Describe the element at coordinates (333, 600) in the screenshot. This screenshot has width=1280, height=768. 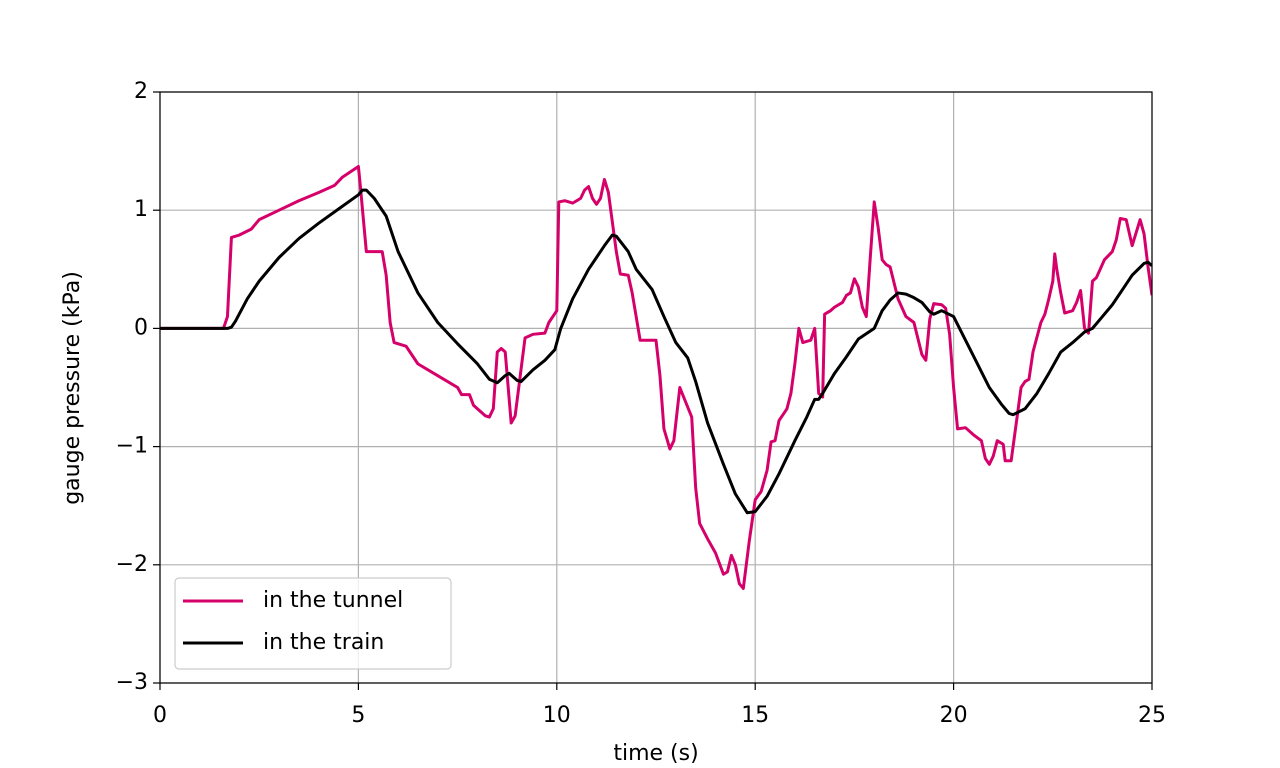
I see `legend-label: in the tunnel` at that location.